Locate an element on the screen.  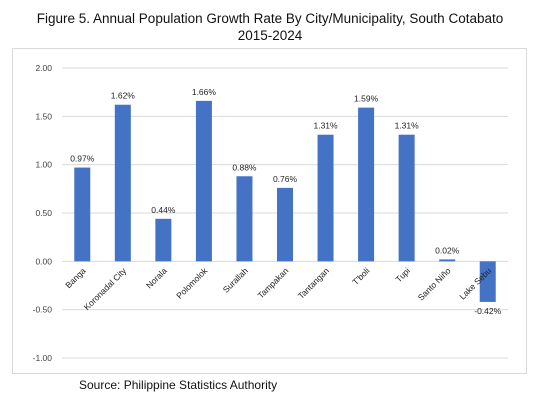
data-label-3: 1.66% is located at coordinates (204, 92).